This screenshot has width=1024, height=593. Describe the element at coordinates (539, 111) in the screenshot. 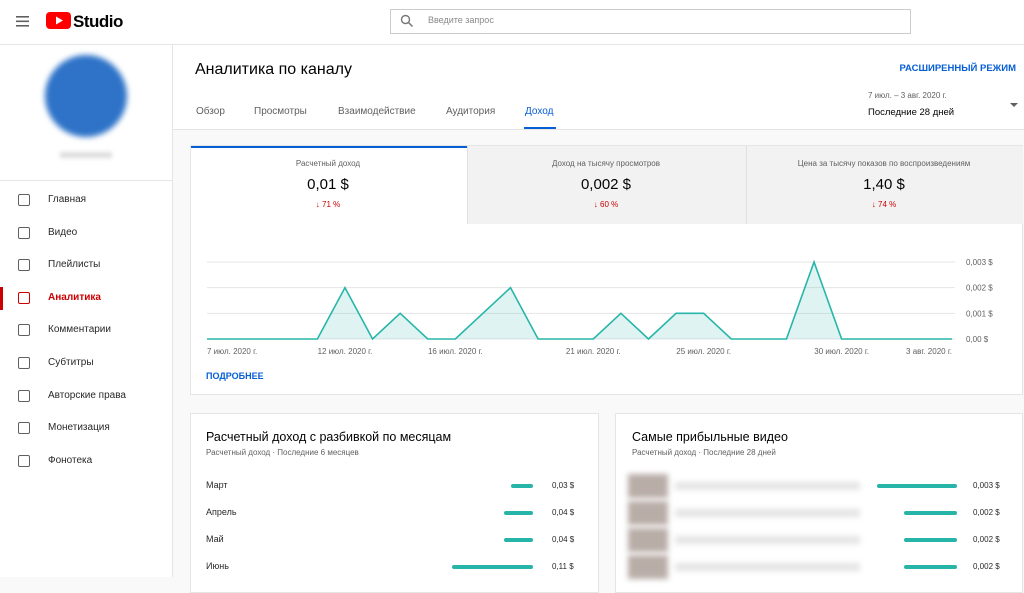

I see `tab: Доход` at that location.